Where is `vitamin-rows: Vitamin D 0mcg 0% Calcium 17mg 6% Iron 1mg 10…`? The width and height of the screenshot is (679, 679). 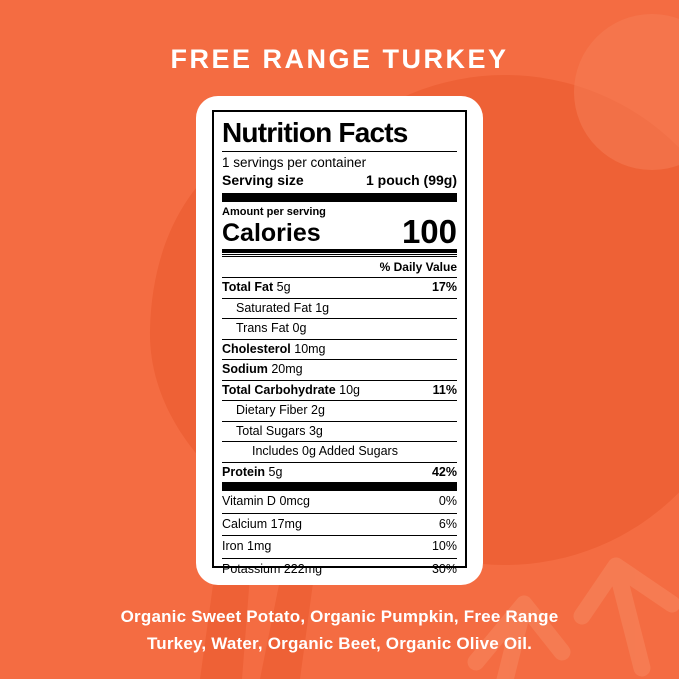
vitamin-rows: Vitamin D 0mcg 0% Calcium 17mg 6% Iron 1mg 10… is located at coordinates (339, 535).